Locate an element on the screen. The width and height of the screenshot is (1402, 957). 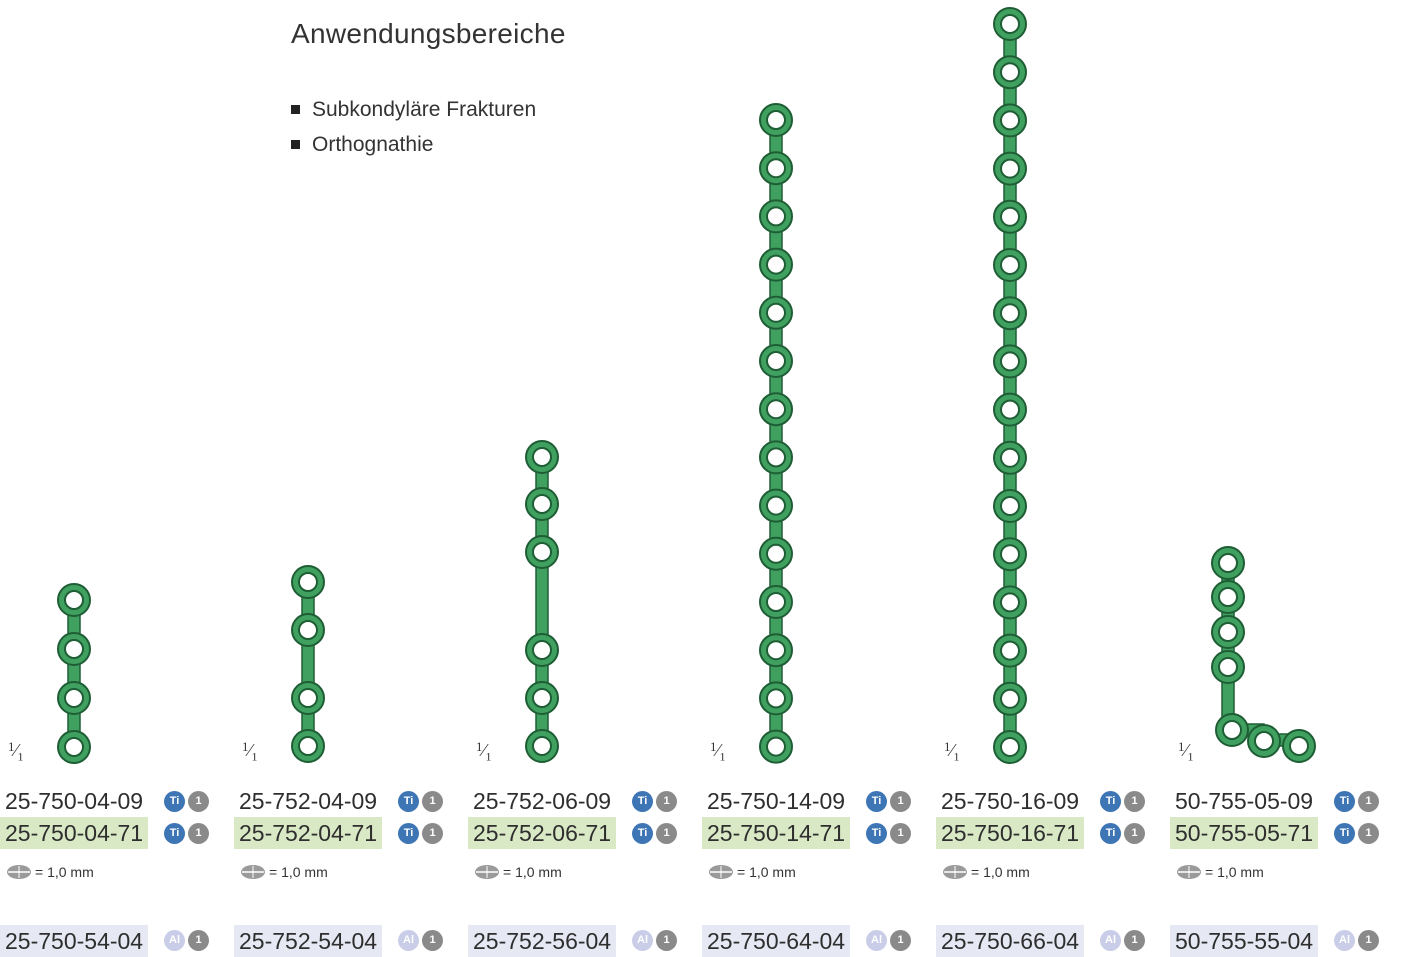
article-number-ti: 25-752-06-09 is located at coordinates (542, 801).